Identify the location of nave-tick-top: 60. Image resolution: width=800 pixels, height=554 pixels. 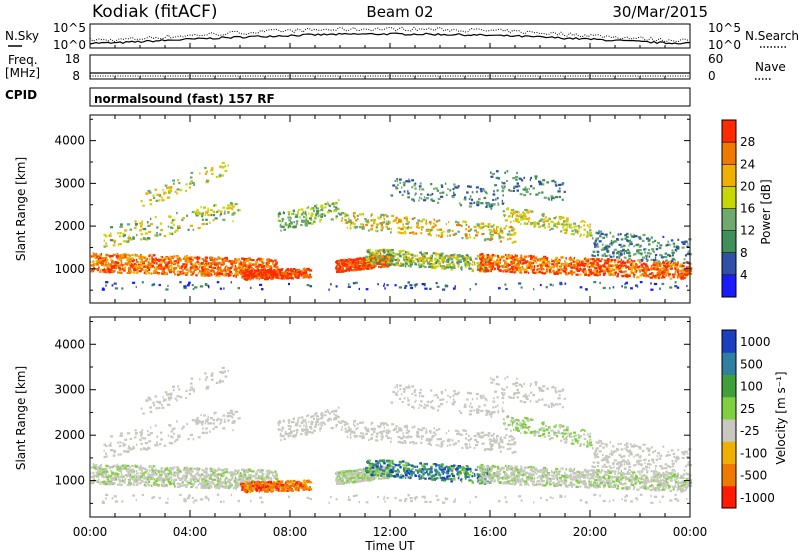
(715, 59).